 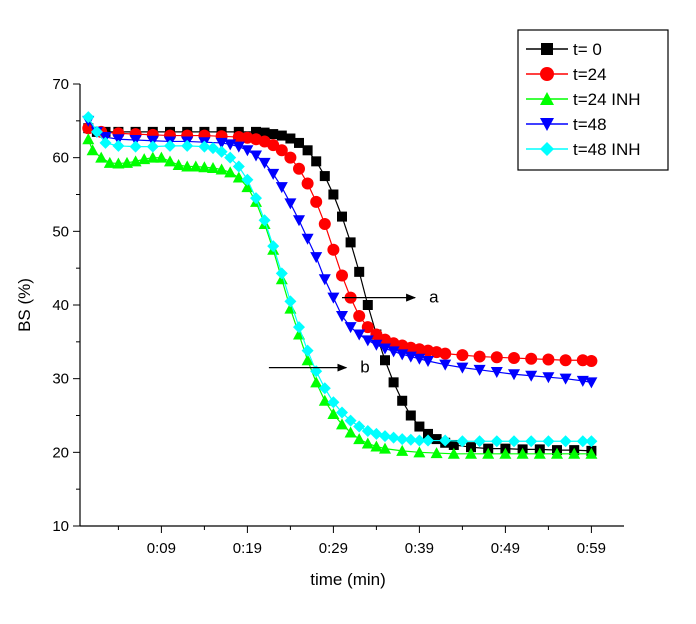 I want to click on x-tick-label: 0:19, so click(x=247, y=548).